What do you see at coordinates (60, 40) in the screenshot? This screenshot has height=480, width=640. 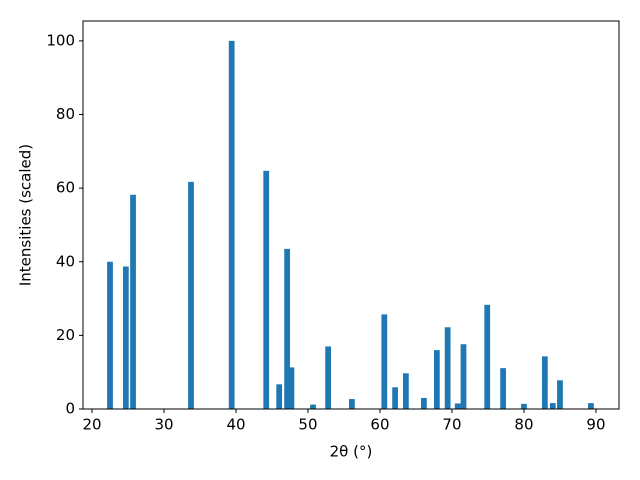 I see `y-tick-label: 100` at bounding box center [60, 40].